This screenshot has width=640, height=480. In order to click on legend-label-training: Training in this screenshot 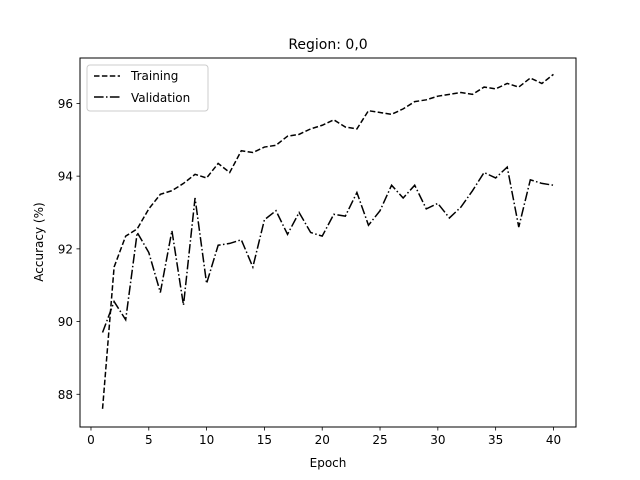, I will do `click(154, 76)`.